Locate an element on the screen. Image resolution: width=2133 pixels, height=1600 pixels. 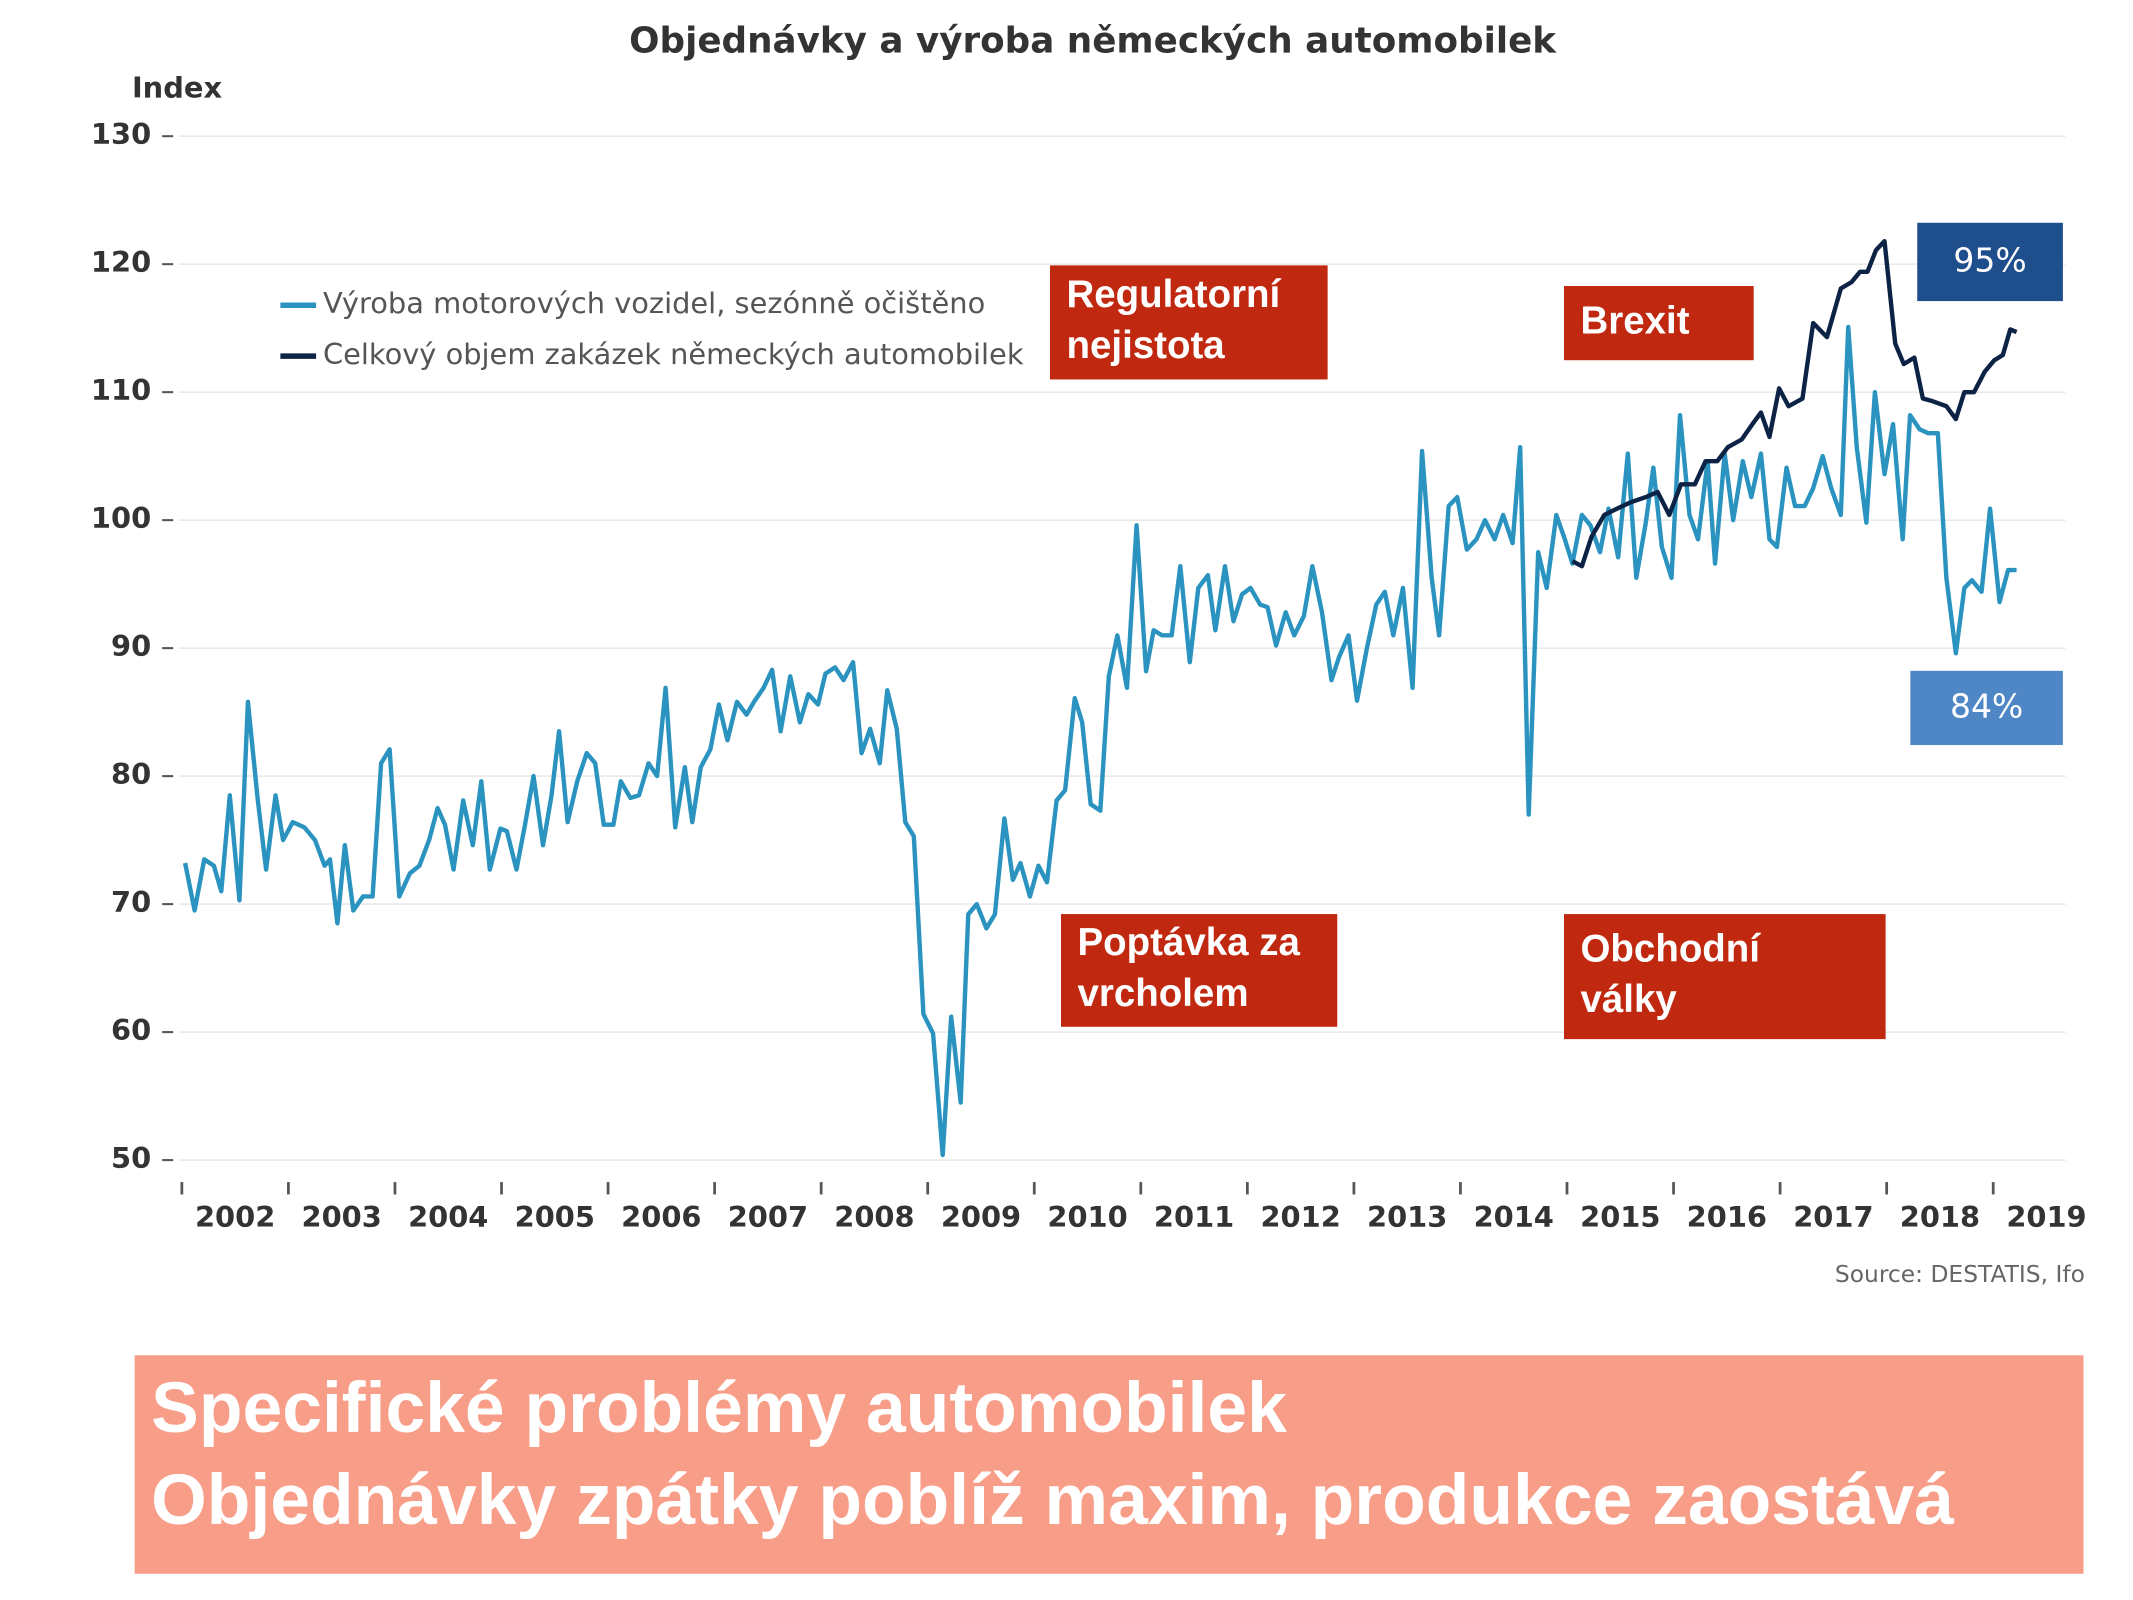
annotation-text: 95% is located at coordinates (1989, 259).